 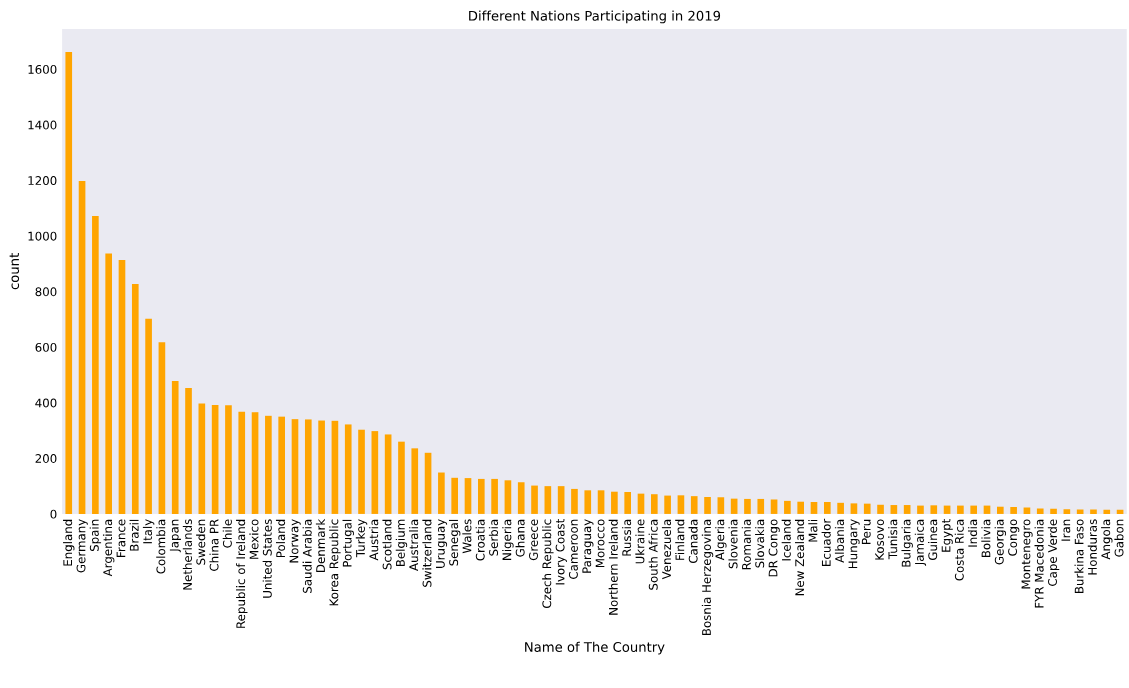 I want to click on x-tick-label: Croatia, so click(x=480, y=540).